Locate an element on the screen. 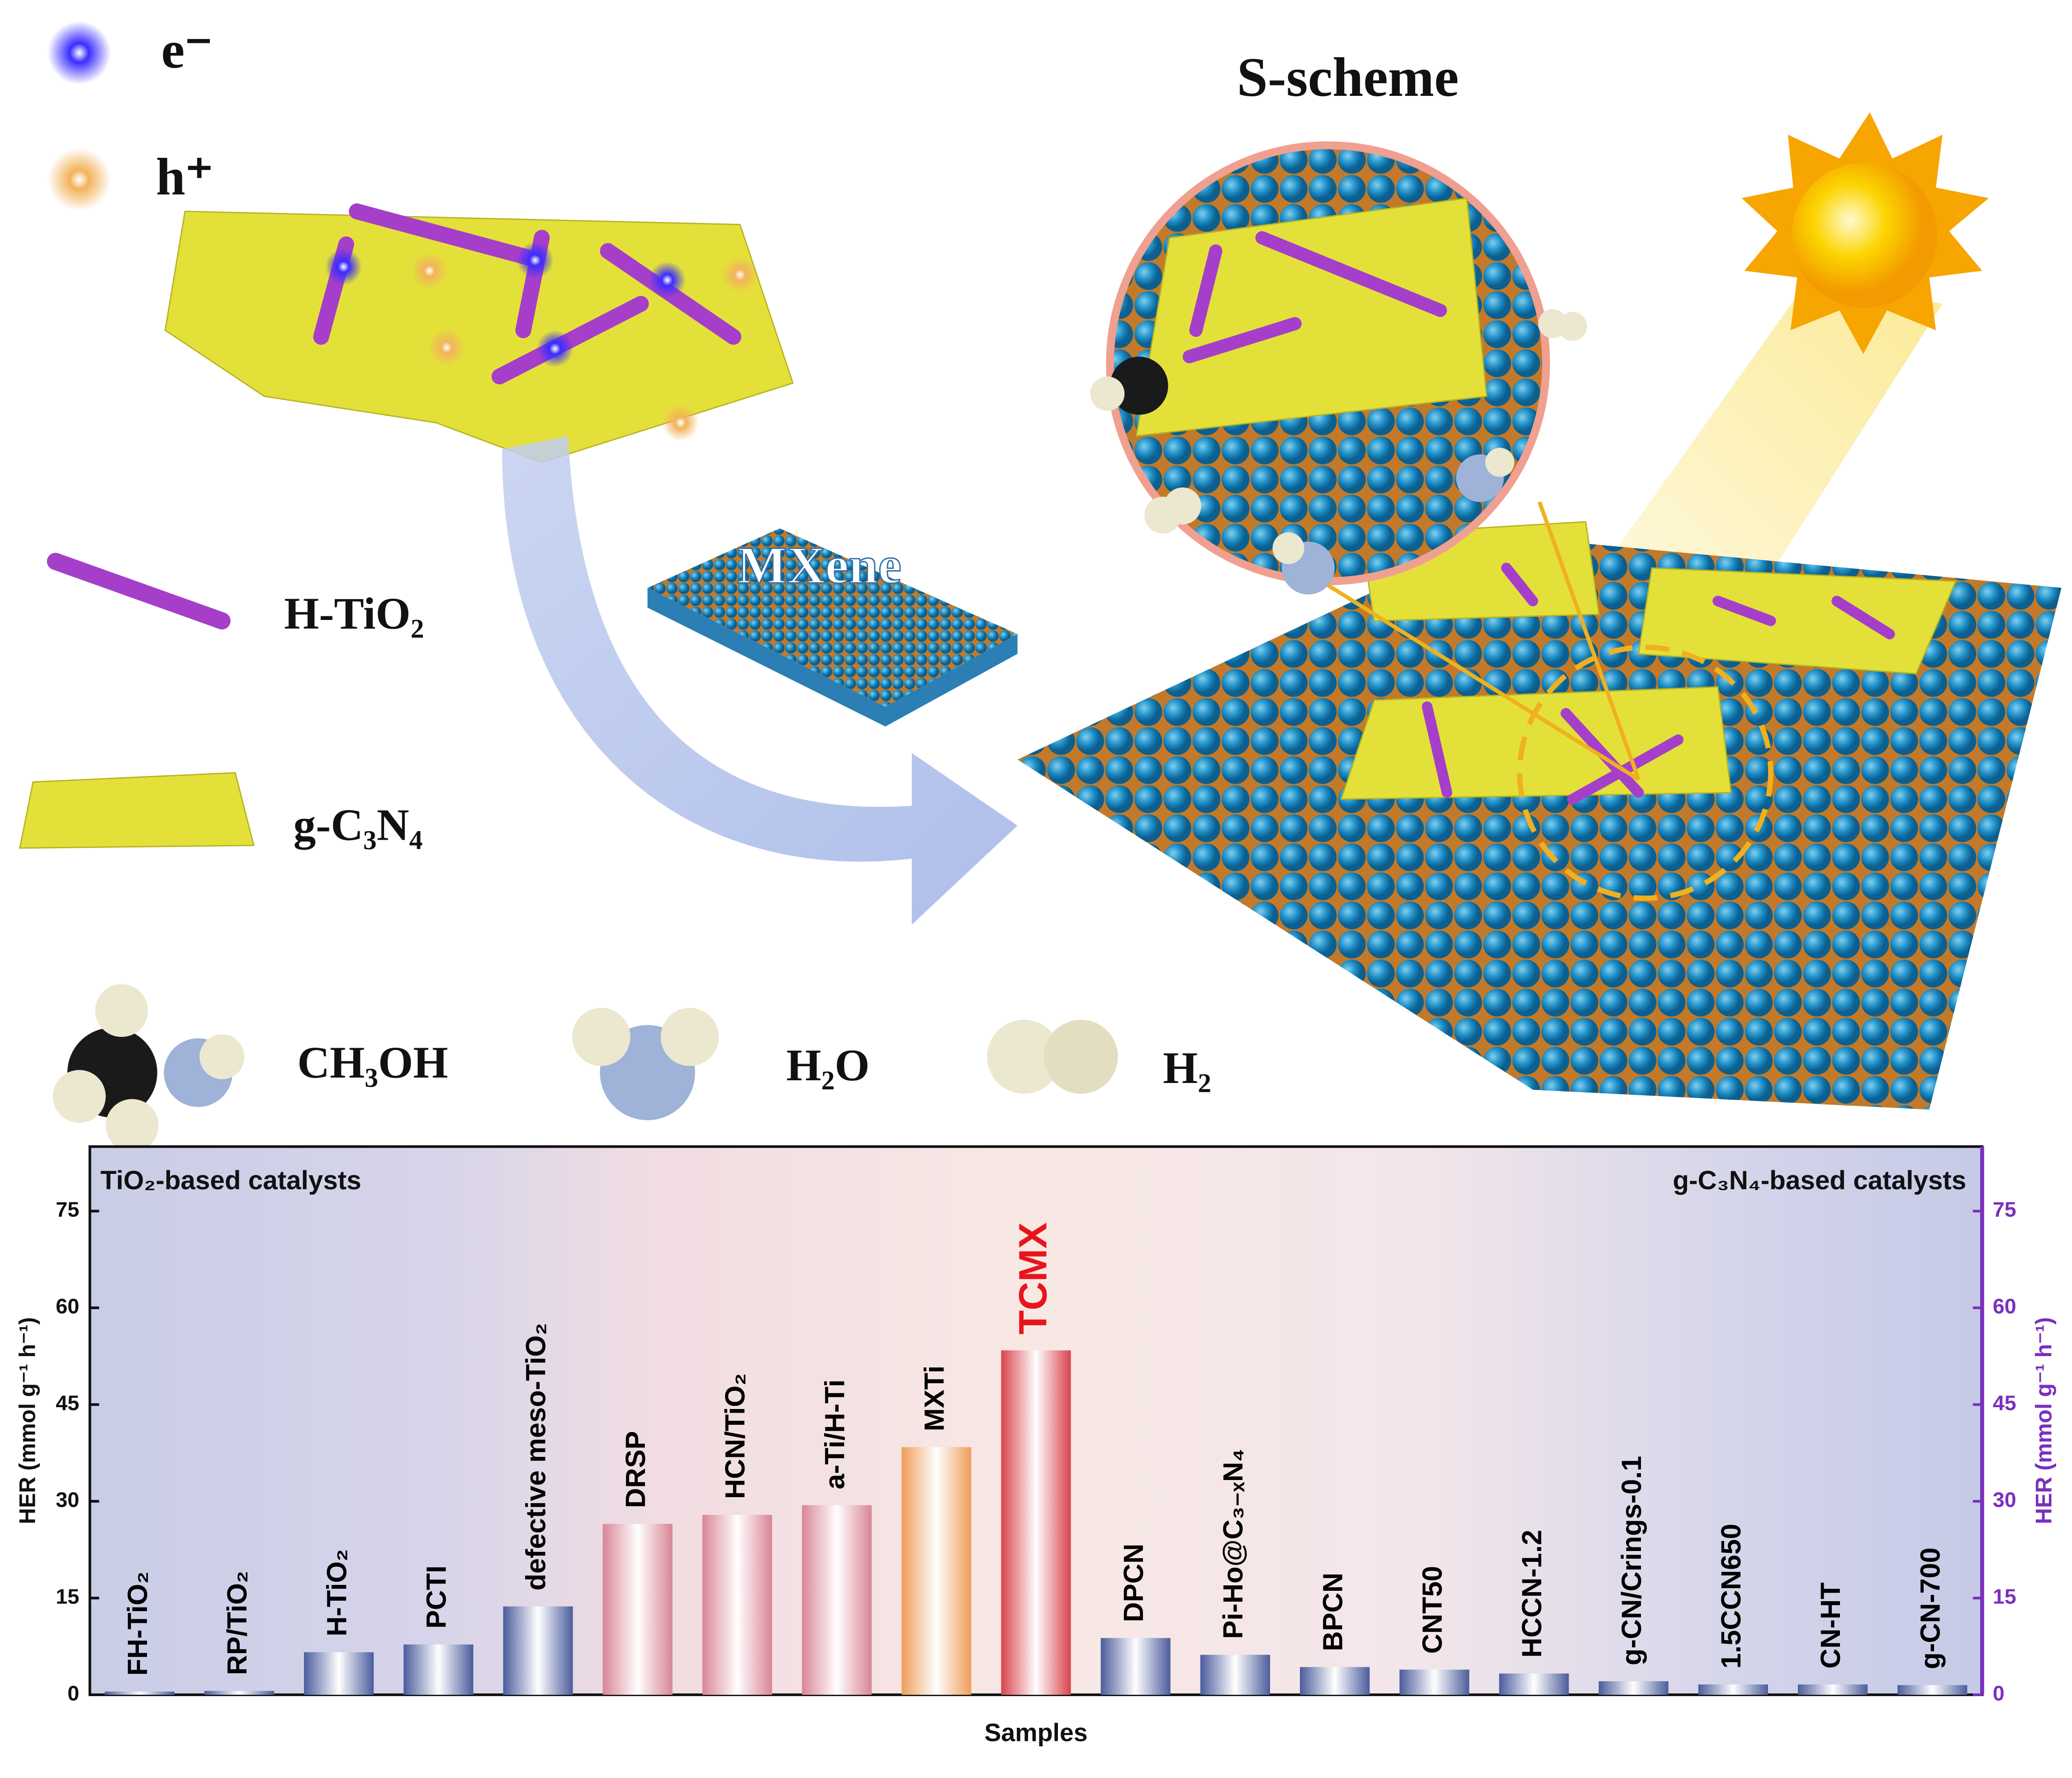 The width and height of the screenshot is (2072, 1778). molecule-label: H₂O is located at coordinates (827, 1065).